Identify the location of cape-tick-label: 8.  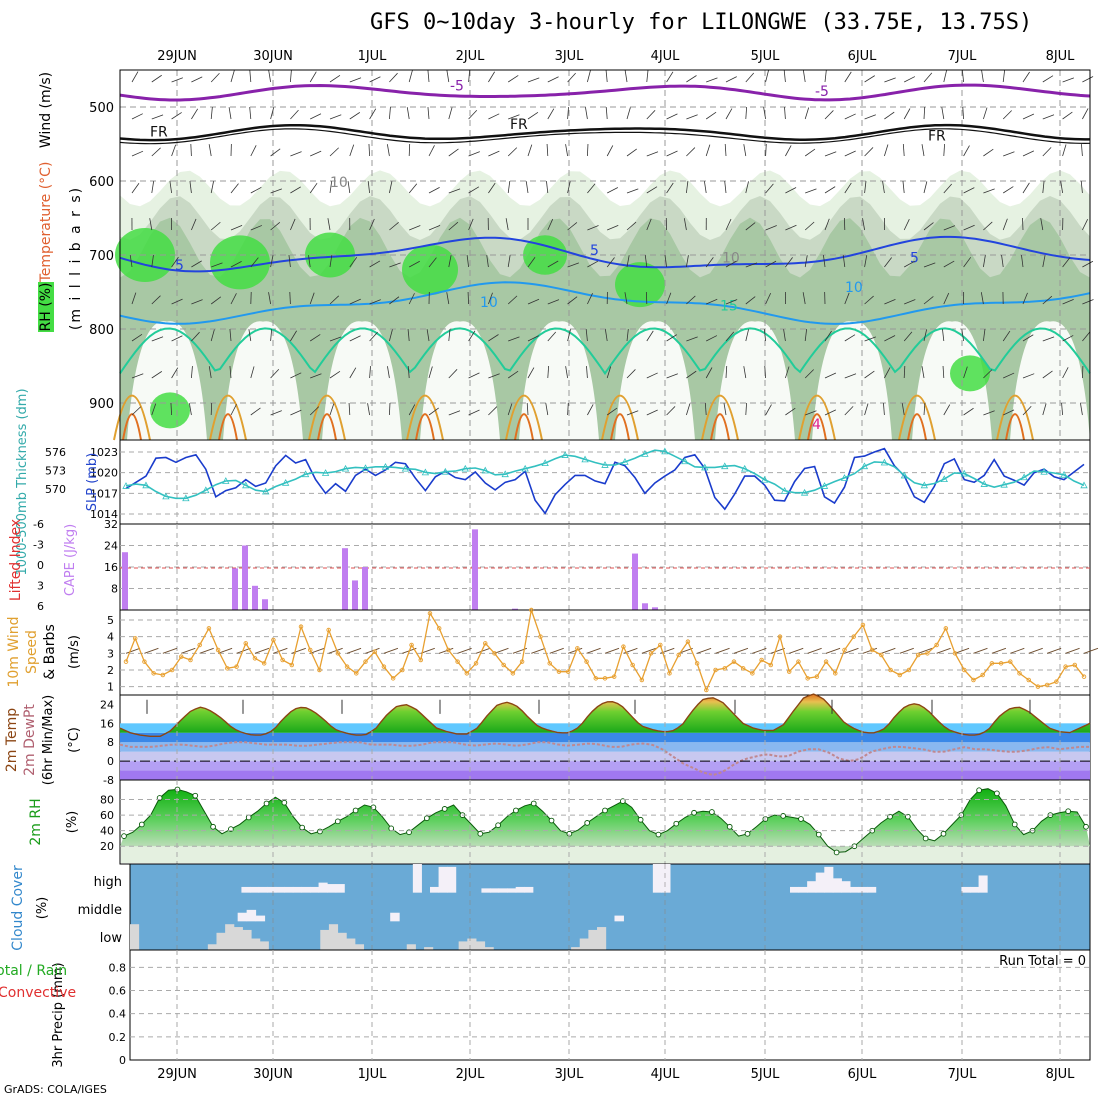
(114, 589).